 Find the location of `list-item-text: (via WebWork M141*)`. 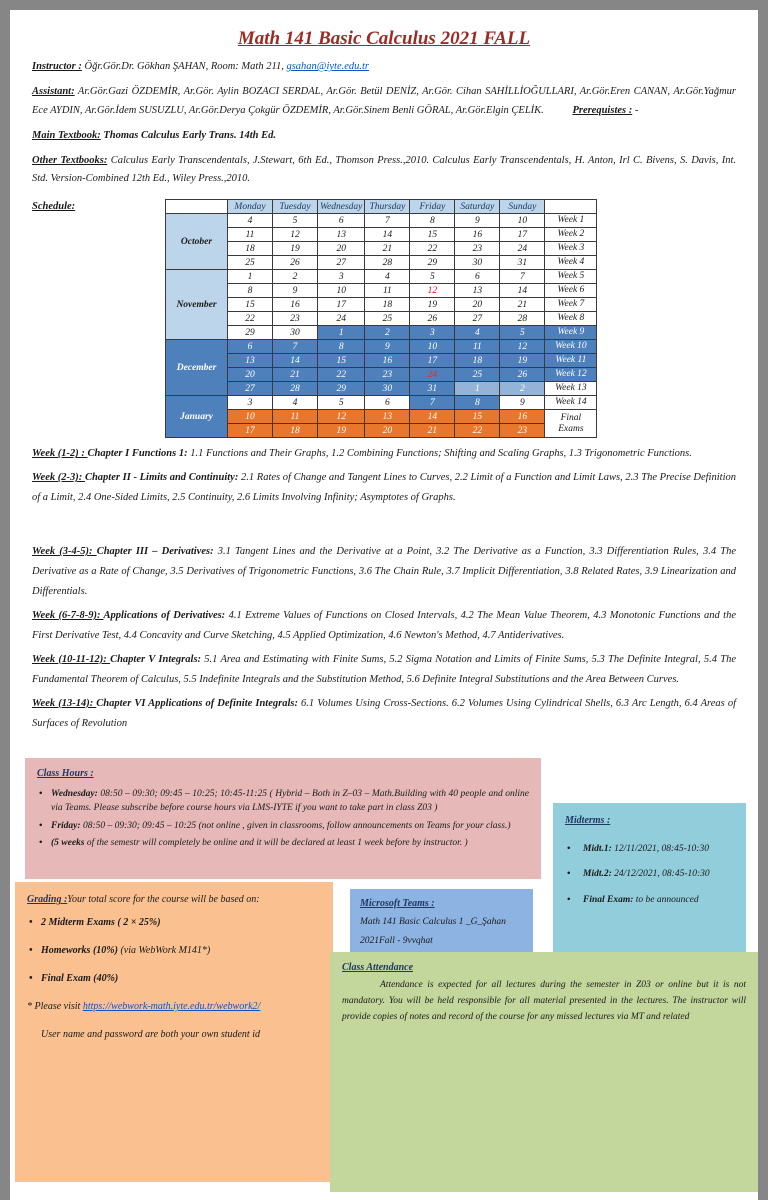

list-item-text: (via WebWork M141*) is located at coordinates (164, 950).